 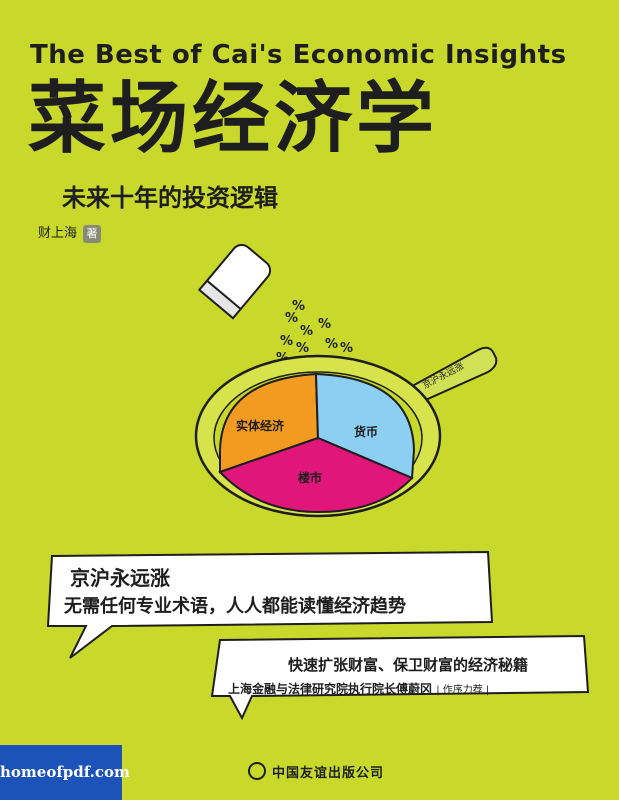 I want to click on segment-currency, so click(x=365, y=426).